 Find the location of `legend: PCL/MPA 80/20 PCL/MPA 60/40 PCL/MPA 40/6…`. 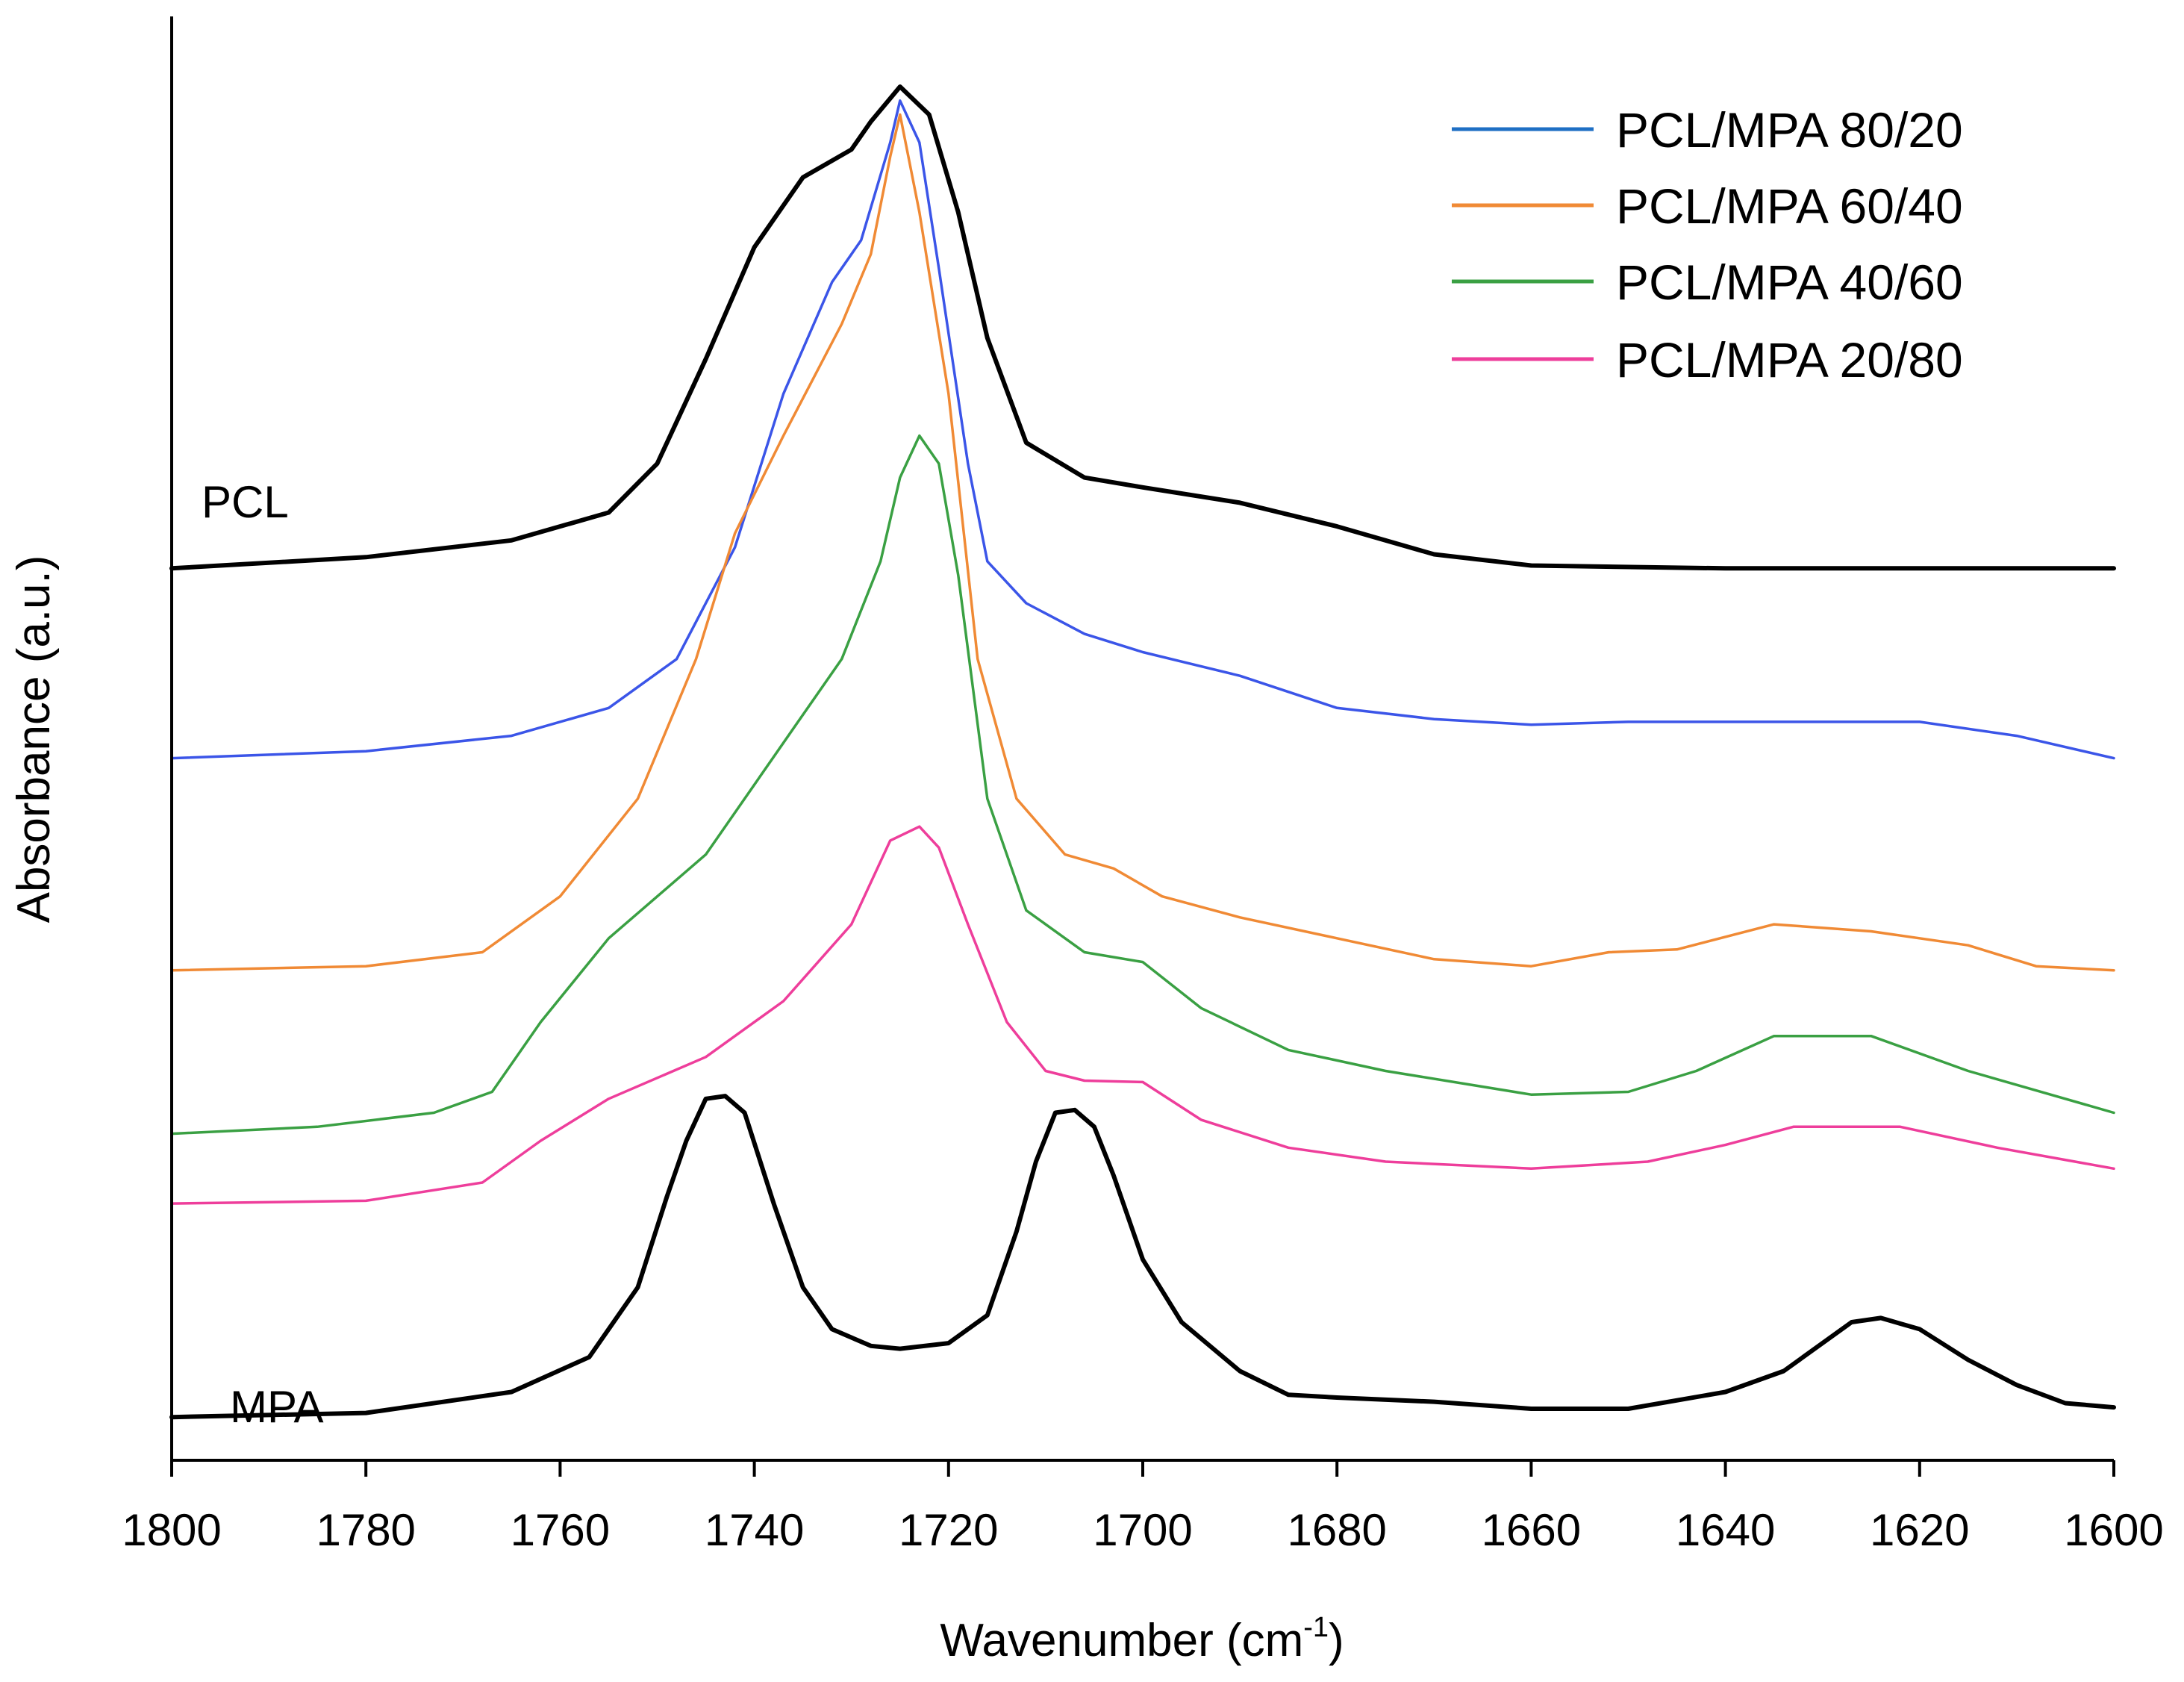

legend: PCL/MPA 80/20 PCL/MPA 60/40 PCL/MPA 40/6… is located at coordinates (1707, 244).